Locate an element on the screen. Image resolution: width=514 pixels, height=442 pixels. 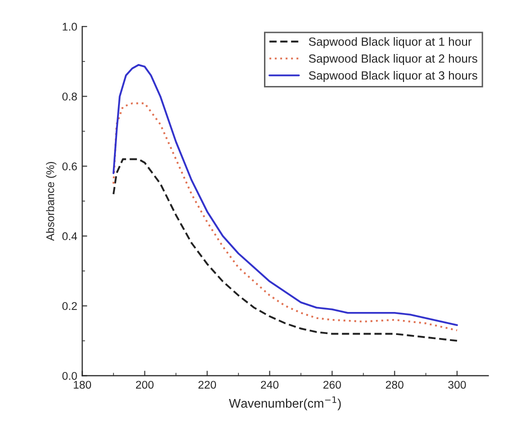
x-tick-label: 180 is located at coordinates (83, 384).